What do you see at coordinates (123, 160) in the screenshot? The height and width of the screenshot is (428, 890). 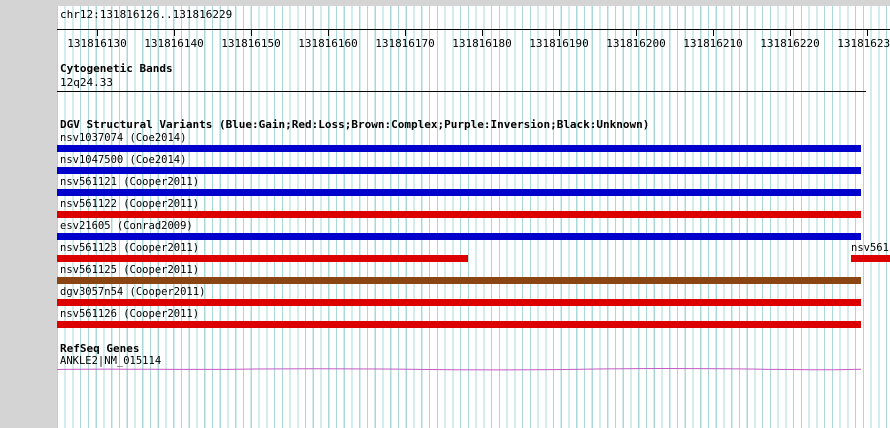 I see `variant-label: nsv1047500 (Coe2014)` at bounding box center [123, 160].